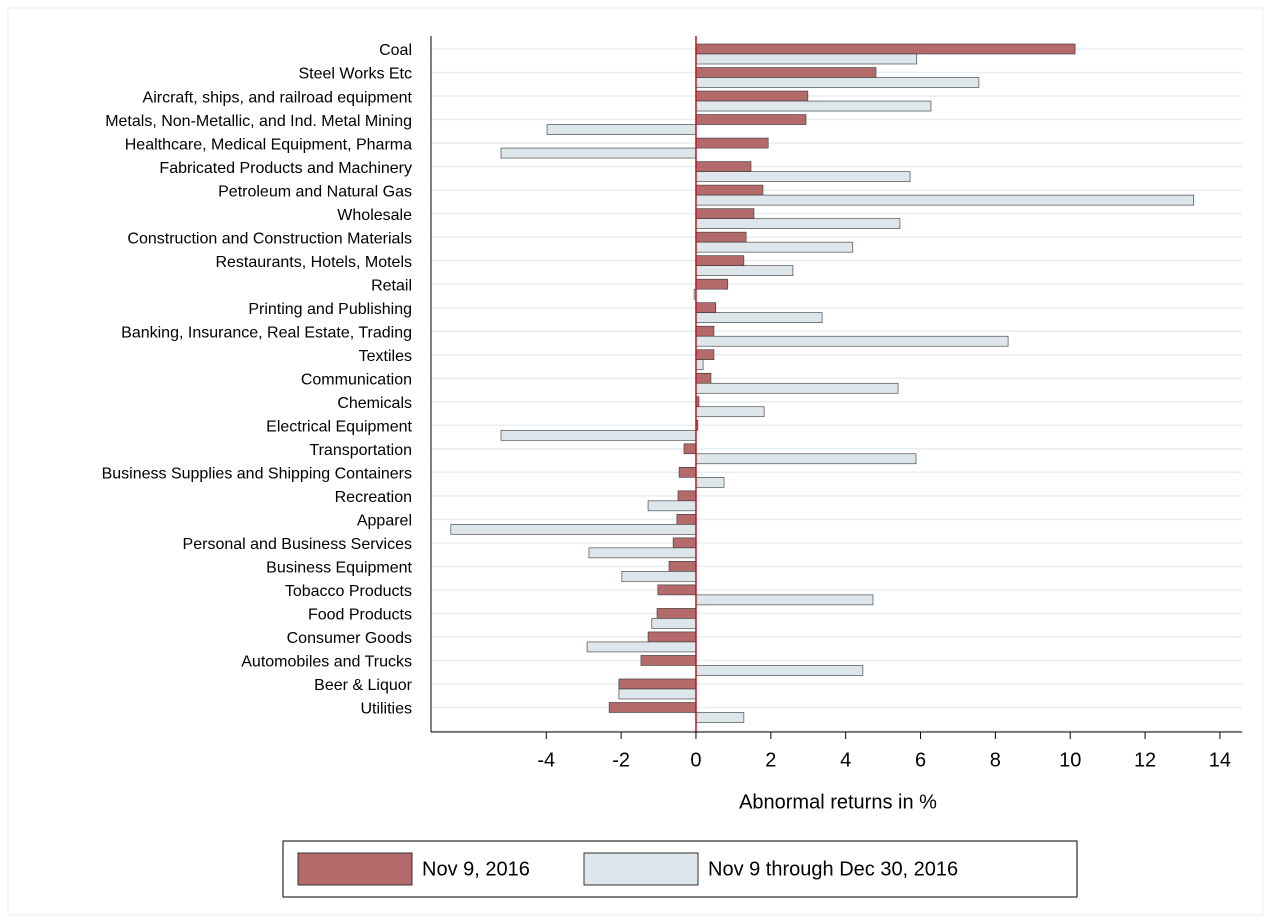  Describe the element at coordinates (395, 50) in the screenshot. I see `y-tick-label: Coal` at that location.